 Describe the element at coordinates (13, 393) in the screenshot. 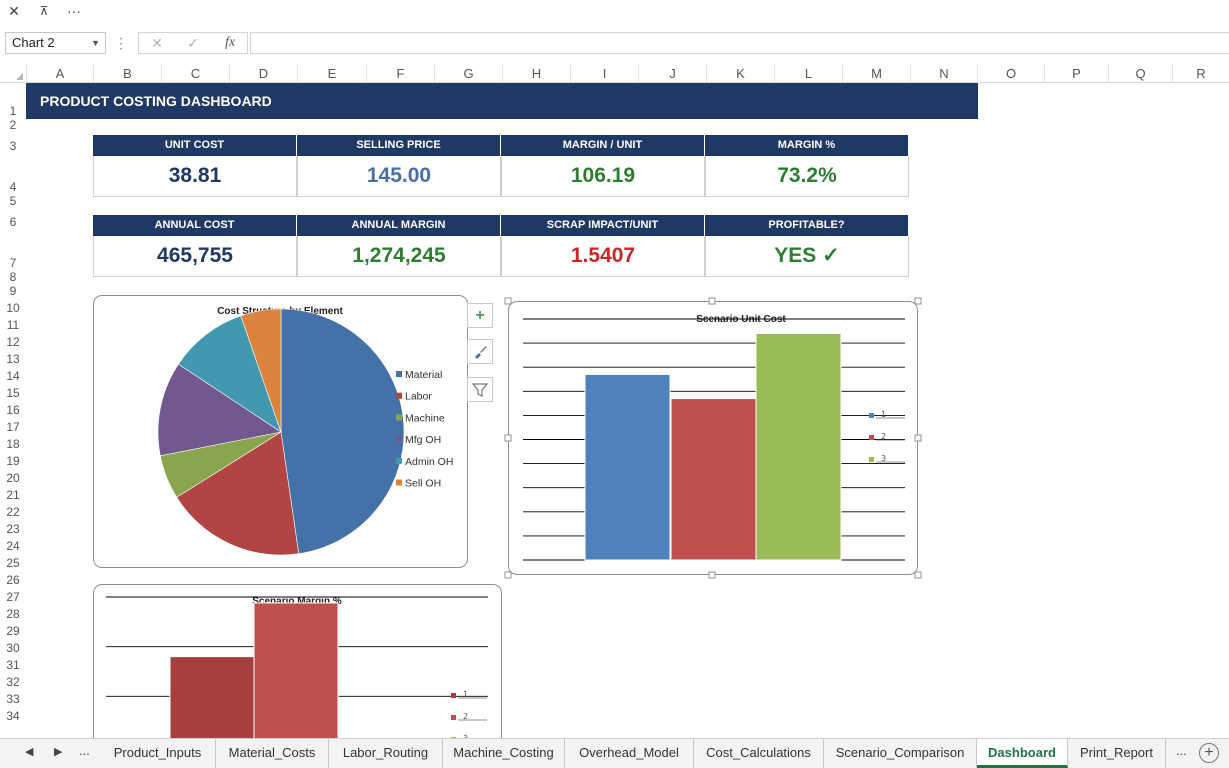

I see `row-header-15: 15` at that location.